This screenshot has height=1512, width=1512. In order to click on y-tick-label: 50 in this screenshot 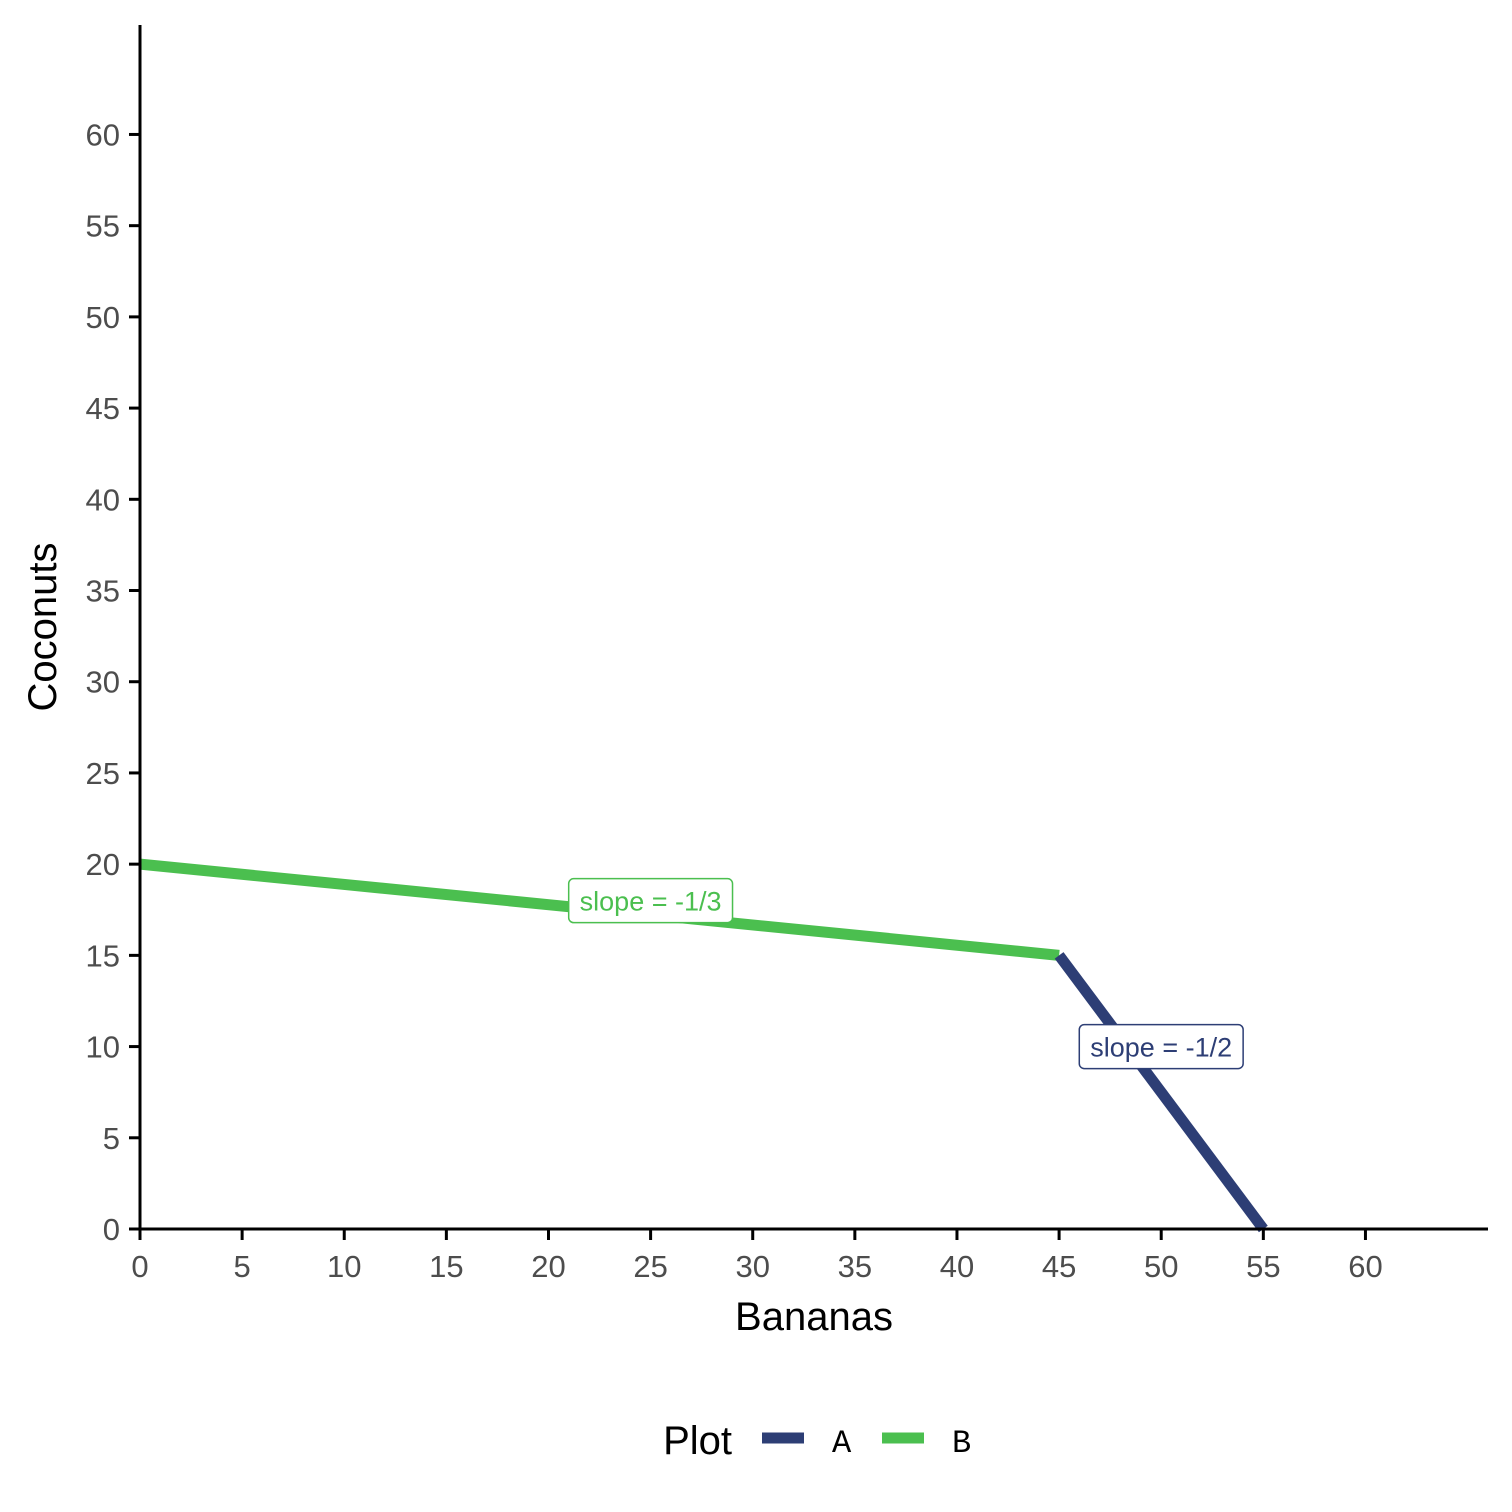, I will do `click(103, 317)`.